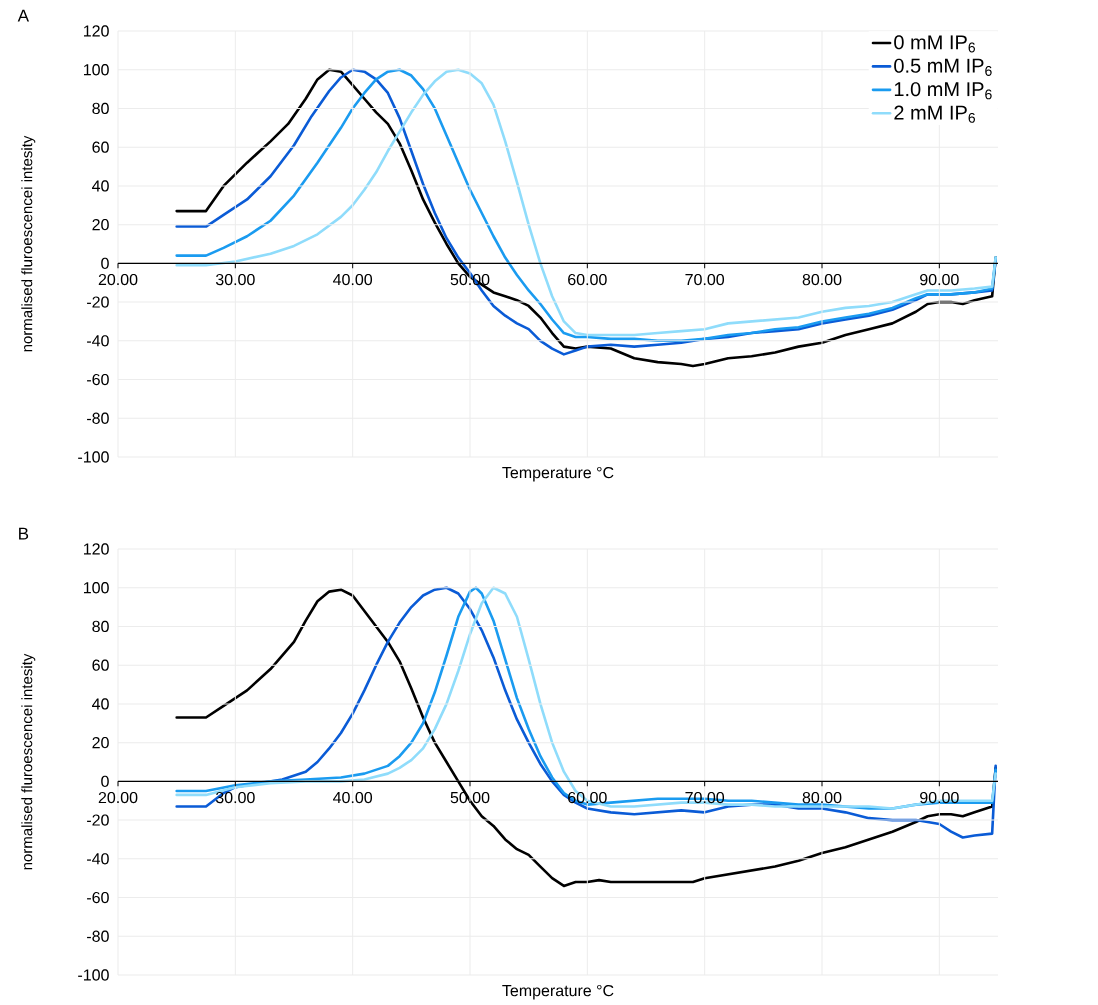 Image resolution: width=1098 pixels, height=1005 pixels. I want to click on chart-title: A, so click(23, 15).